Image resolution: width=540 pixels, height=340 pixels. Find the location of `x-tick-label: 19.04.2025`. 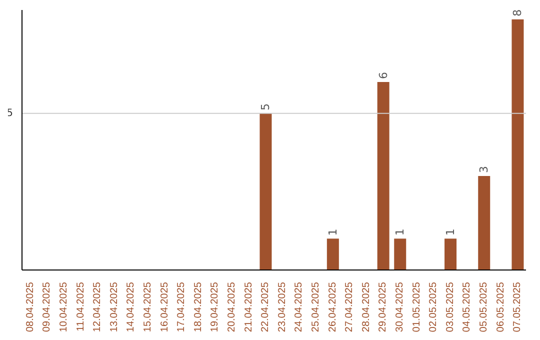

x-tick-label: 19.04.2025 is located at coordinates (215, 307).